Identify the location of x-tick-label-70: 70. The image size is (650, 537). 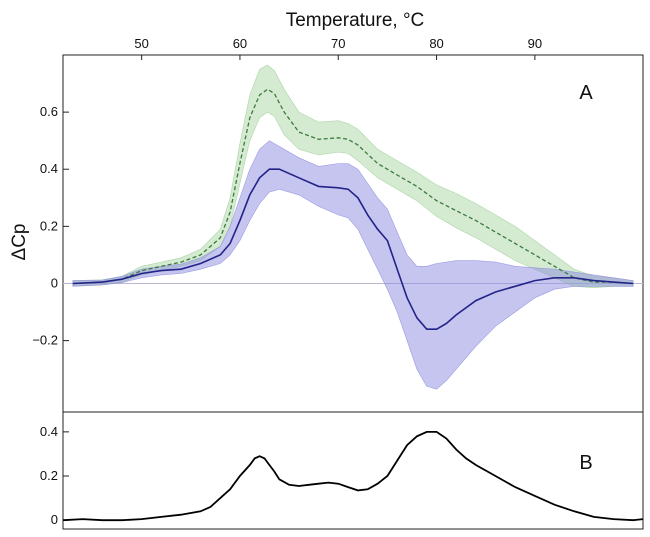
(338, 43).